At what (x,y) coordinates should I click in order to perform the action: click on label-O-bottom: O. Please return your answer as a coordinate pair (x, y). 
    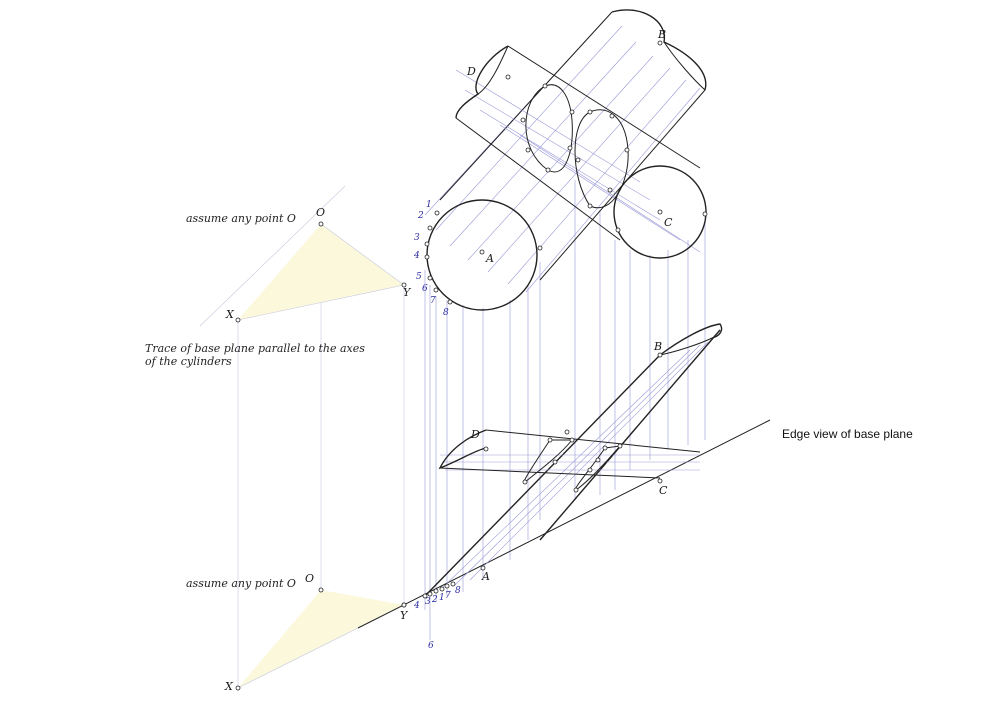
    Looking at the image, I should click on (309, 578).